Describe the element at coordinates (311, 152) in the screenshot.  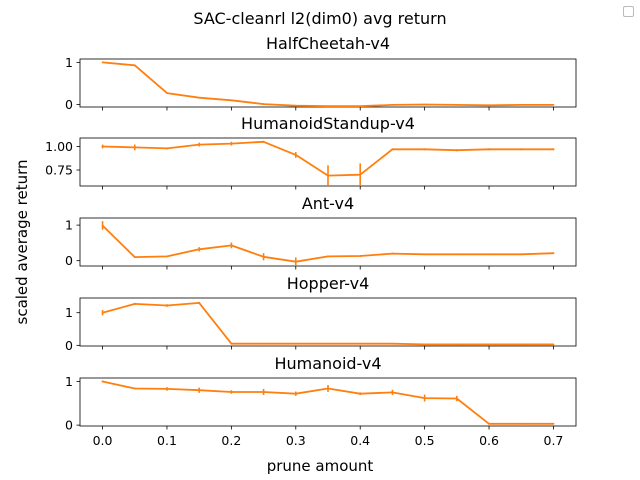
I see `subplot-2: HumanoidStandup-v4 0.75 1.00` at that location.